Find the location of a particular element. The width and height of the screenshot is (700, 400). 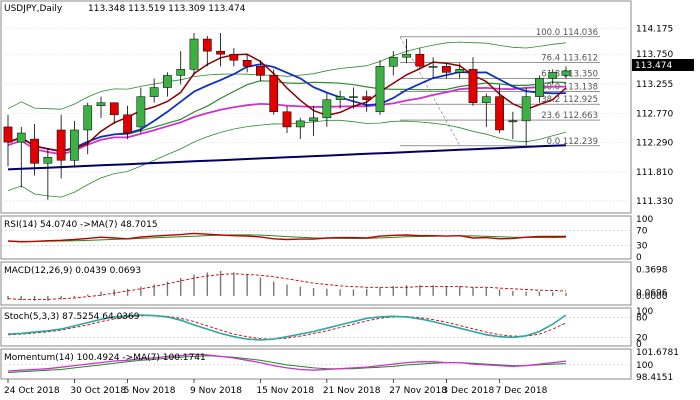

date-tick-label: 15 Nov 2018 is located at coordinates (285, 391).